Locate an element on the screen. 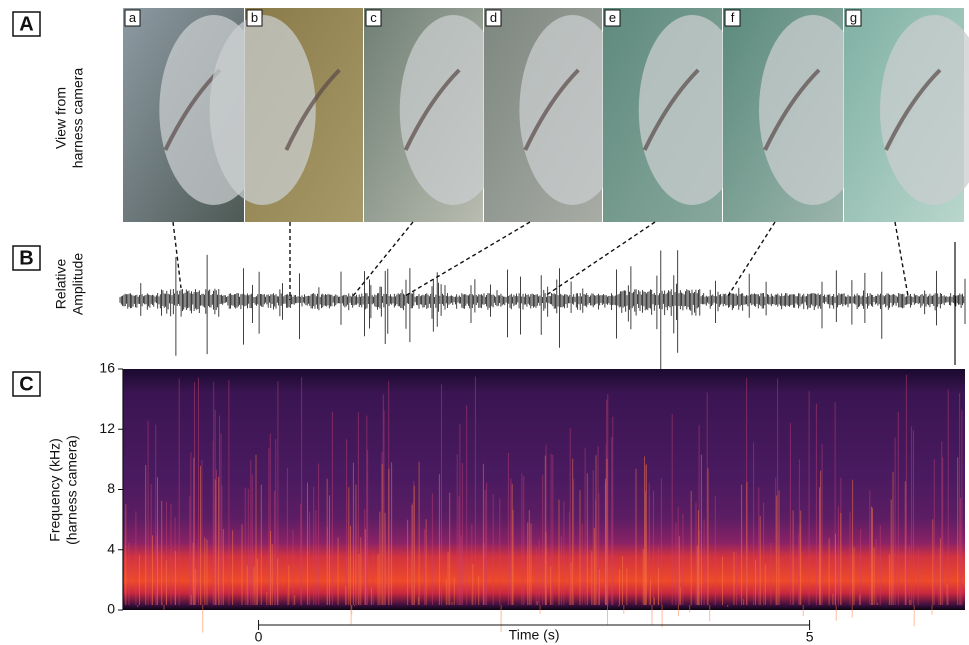  y-tick-label: 8 is located at coordinates (111, 488).